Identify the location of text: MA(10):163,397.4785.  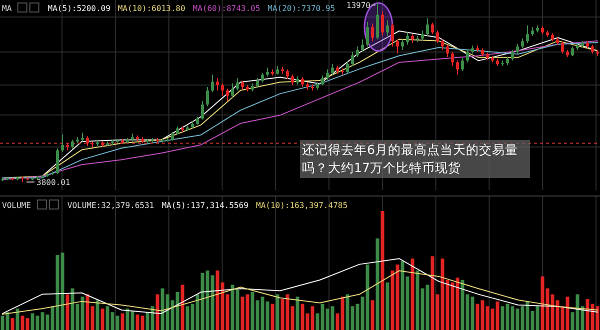
(302, 205).